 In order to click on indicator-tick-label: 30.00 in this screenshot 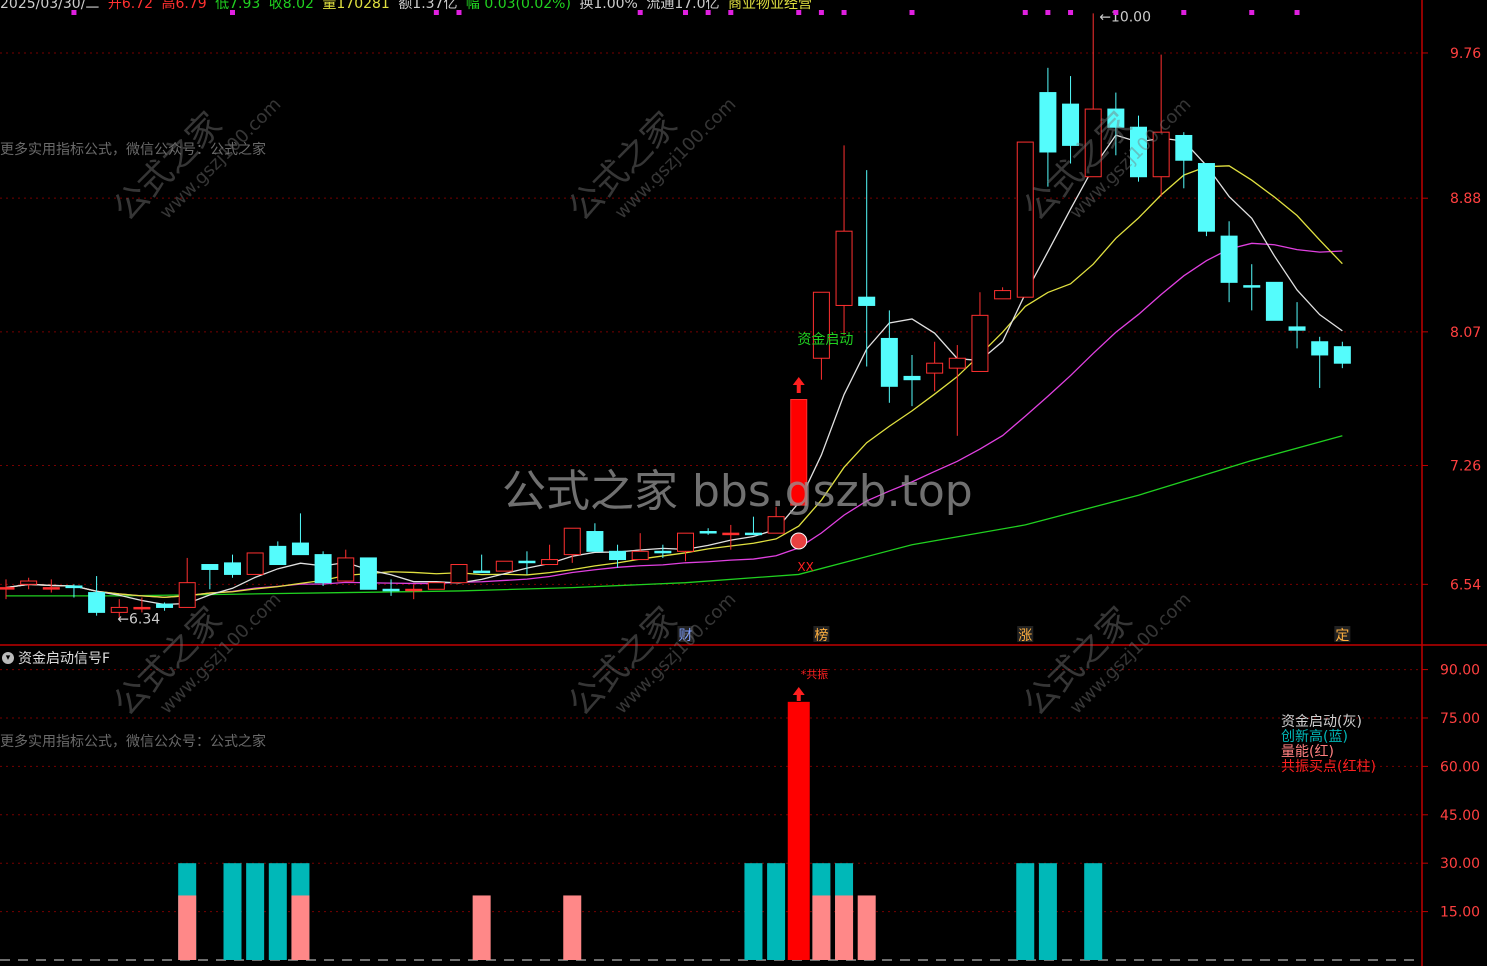, I will do `click(1460, 864)`.